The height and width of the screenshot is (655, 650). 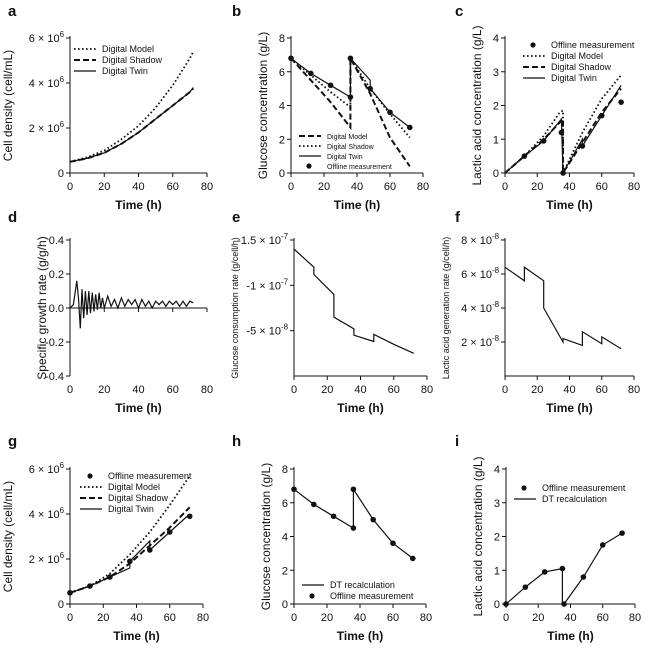 I want to click on y-tick-label: -1 × 10⁻⁷, so click(x=267, y=284).